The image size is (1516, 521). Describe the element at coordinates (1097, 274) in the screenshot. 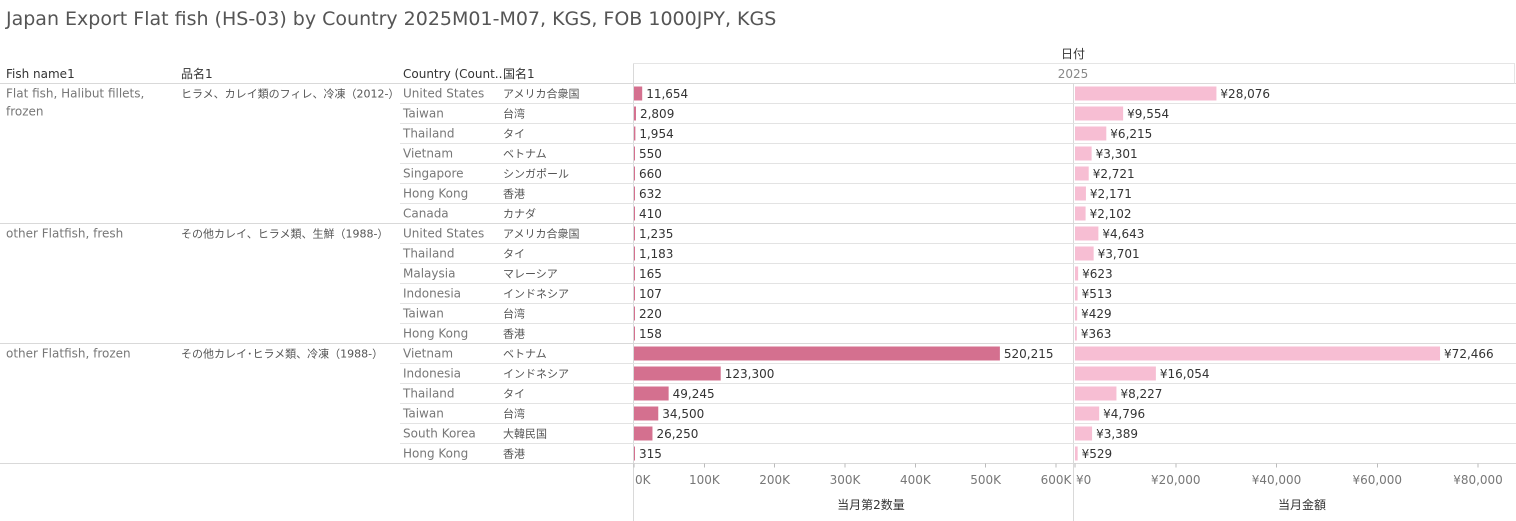

I see `value-data-label: ¥623` at that location.